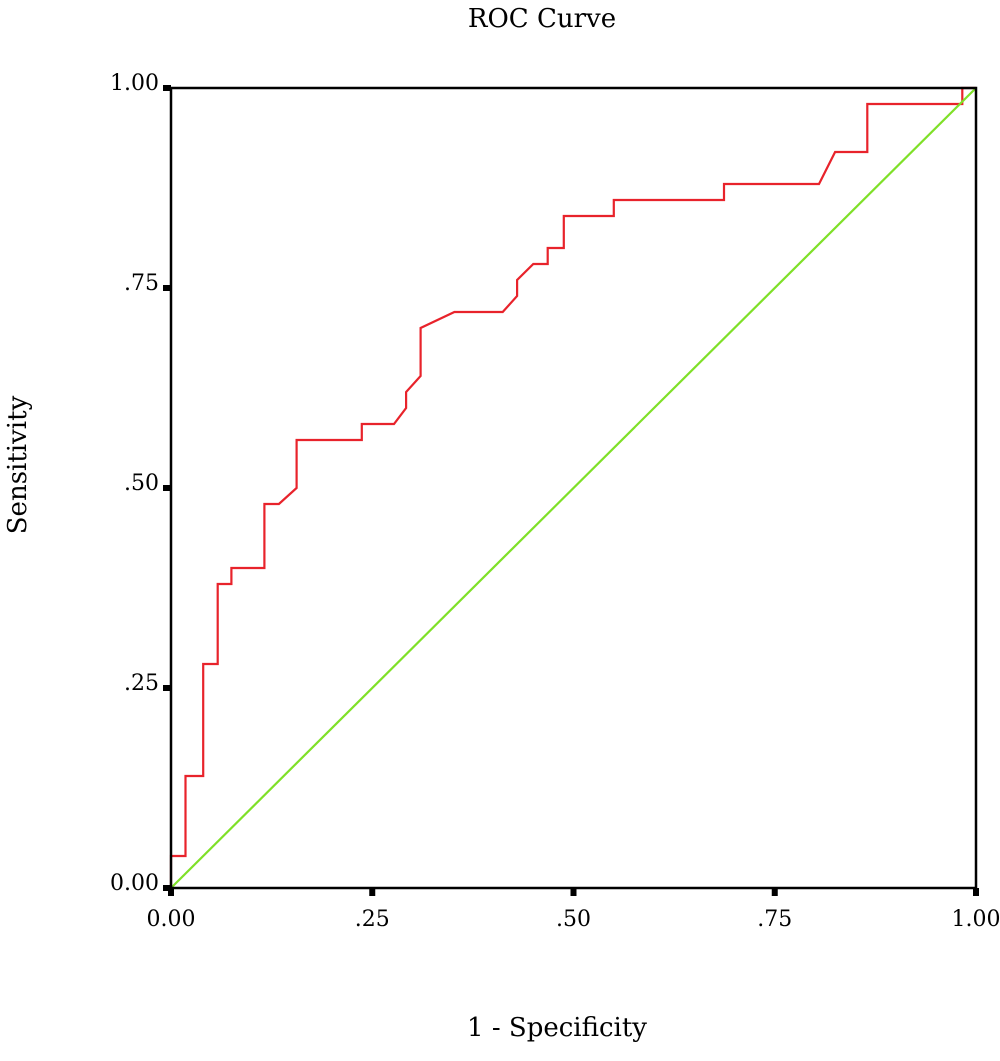 The height and width of the screenshot is (1061, 1000). Describe the element at coordinates (976, 919) in the screenshot. I see `x-tick-label: 1.00` at that location.